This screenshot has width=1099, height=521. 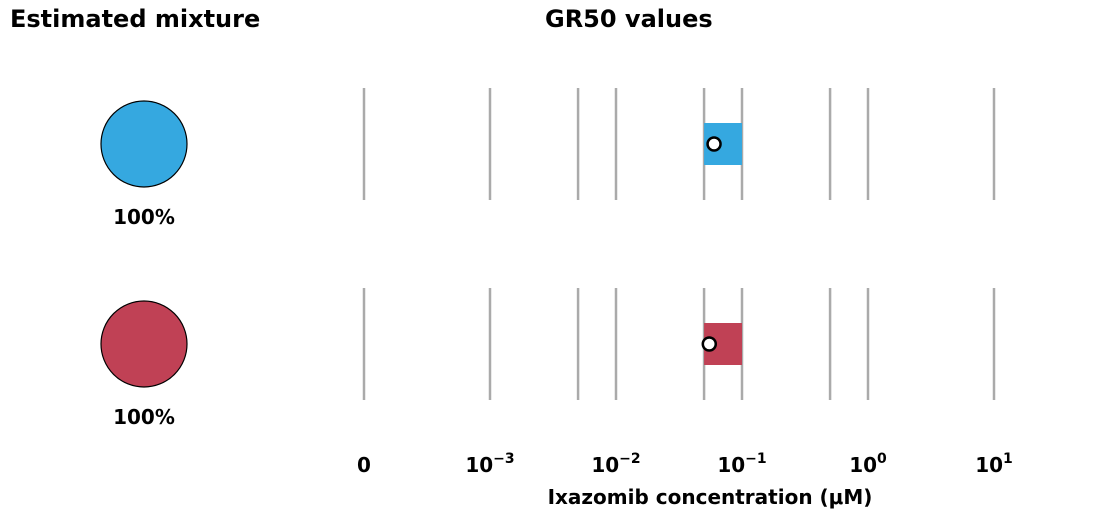 I want to click on x-tick-label: 10⁻¹, so click(x=741, y=464).